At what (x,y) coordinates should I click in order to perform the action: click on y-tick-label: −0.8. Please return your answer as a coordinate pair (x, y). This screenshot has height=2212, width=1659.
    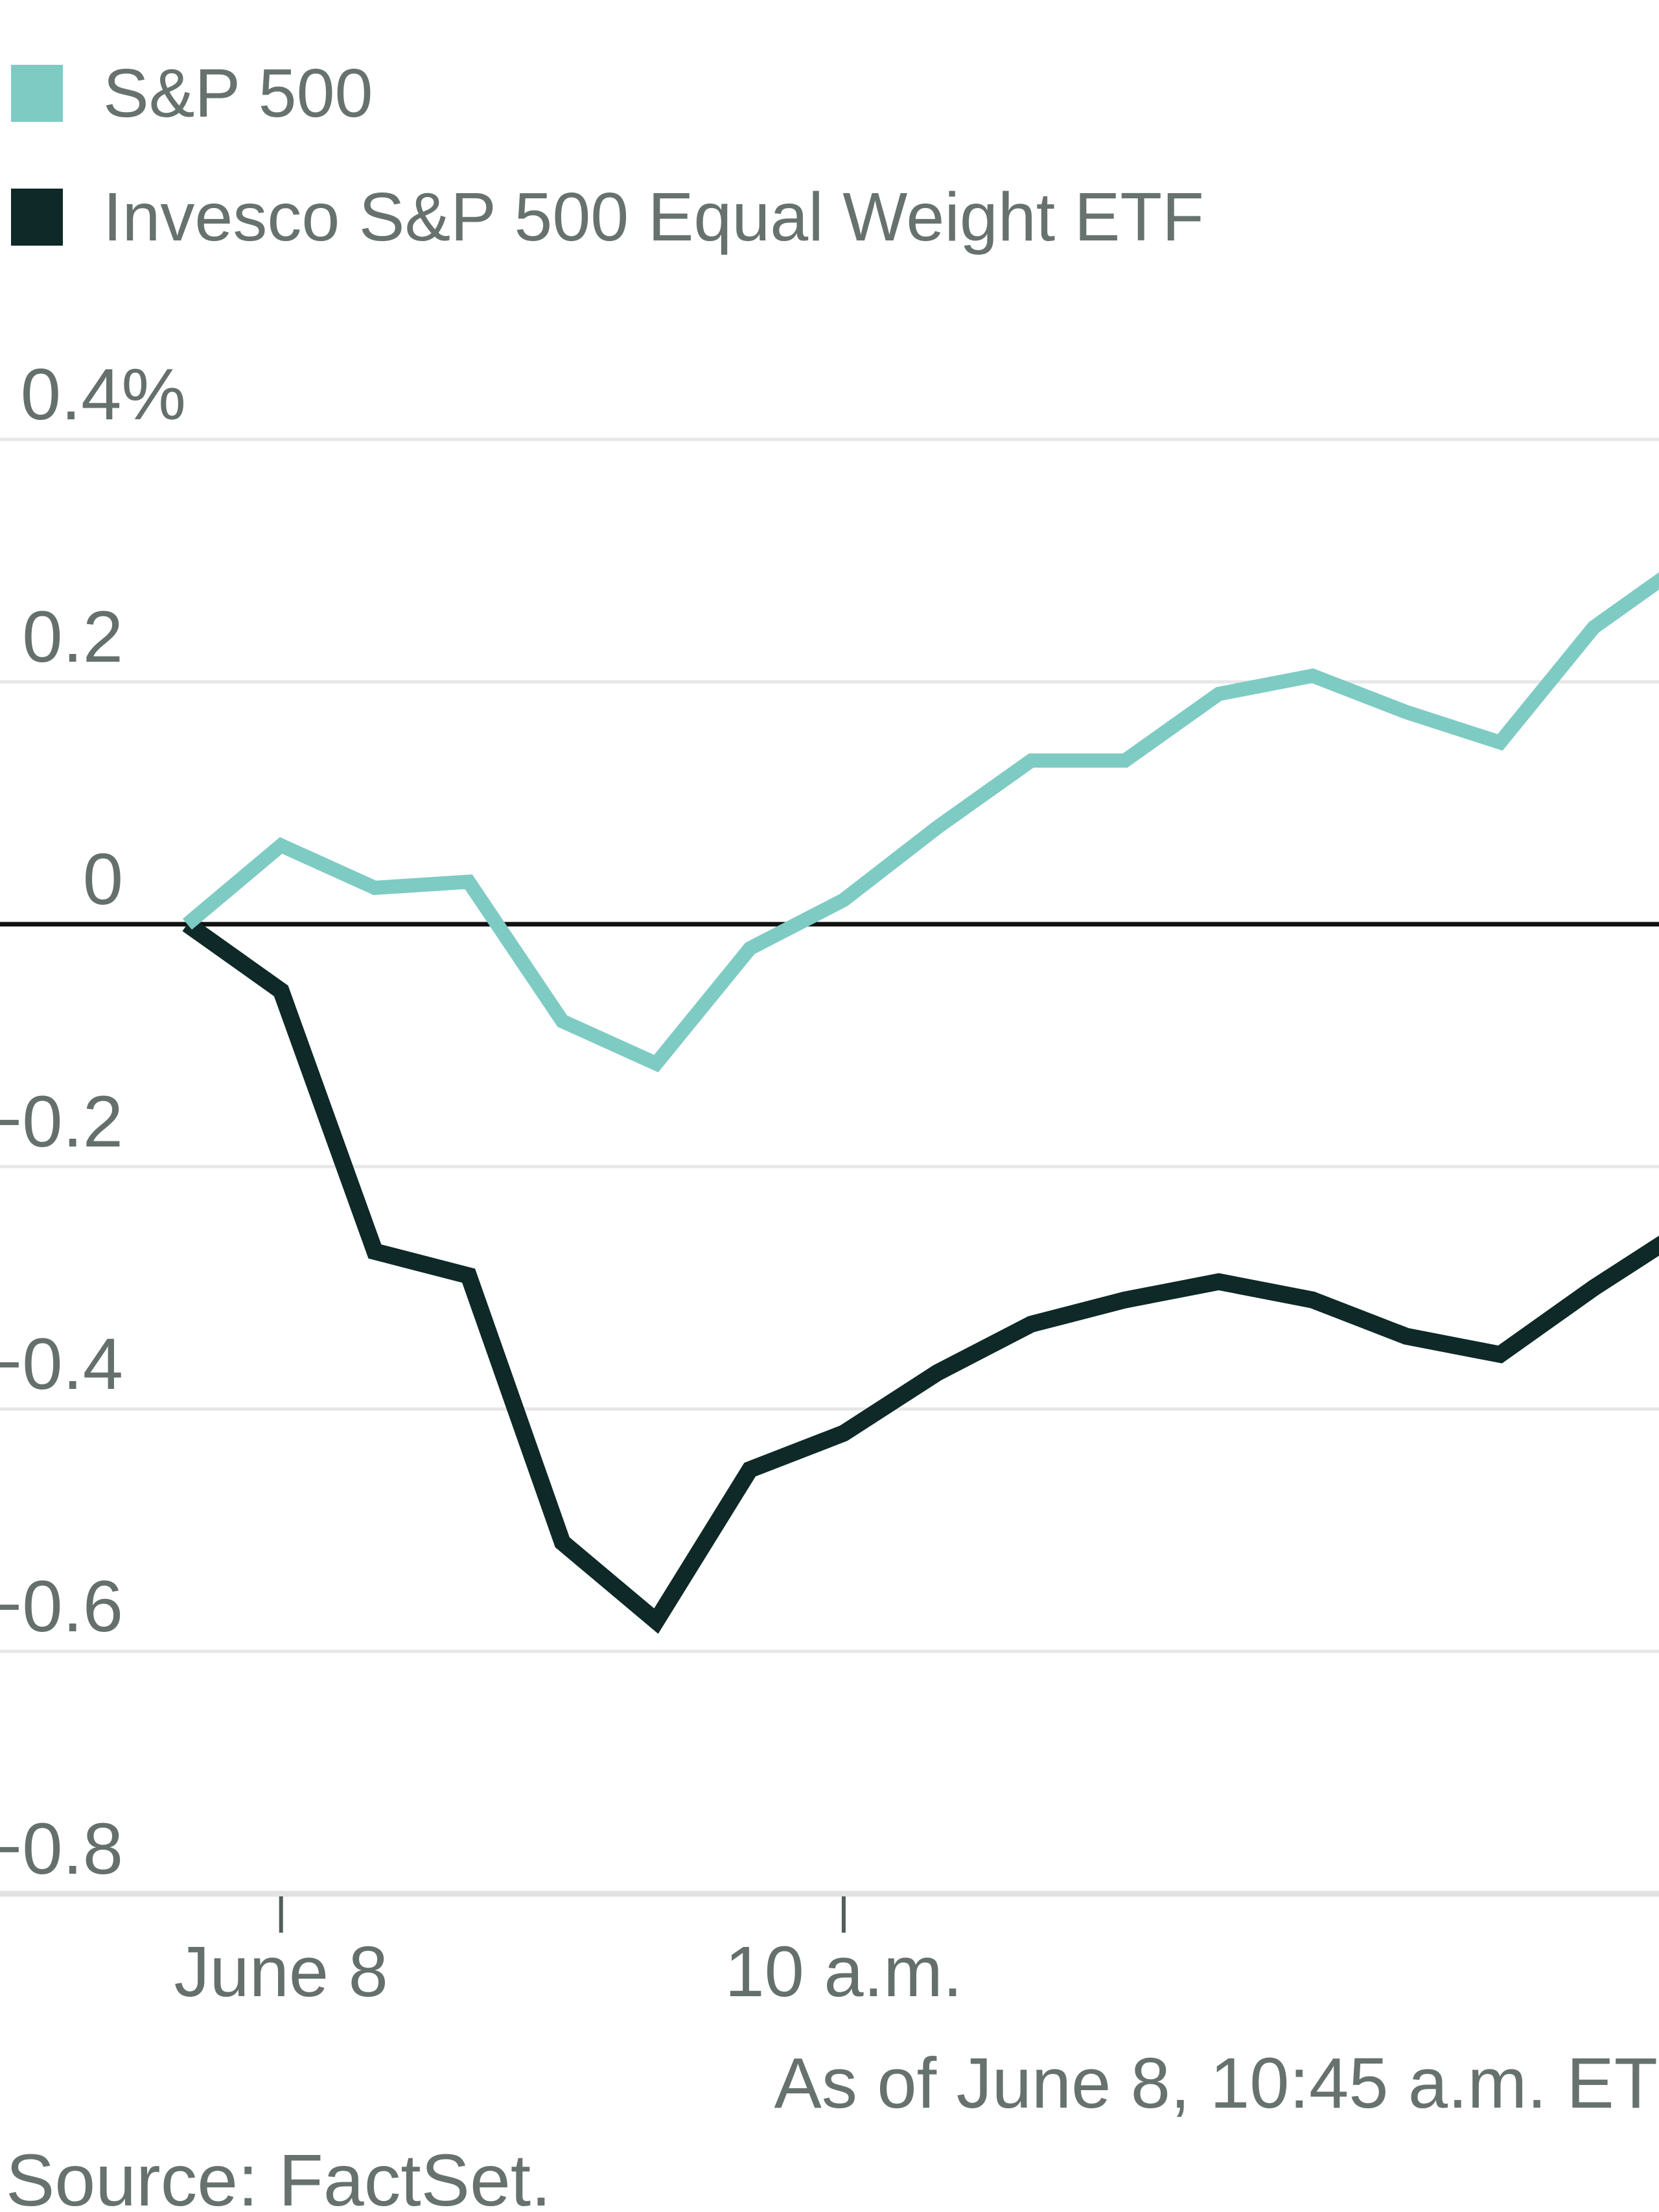
    Looking at the image, I should click on (62, 1848).